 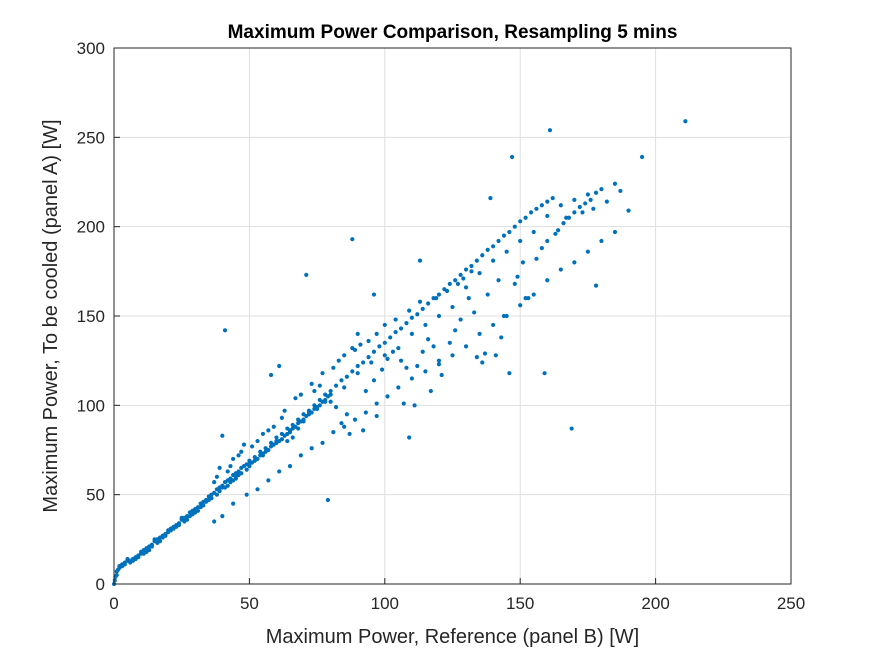 I want to click on y-tick-label: 100, so click(x=91, y=405).